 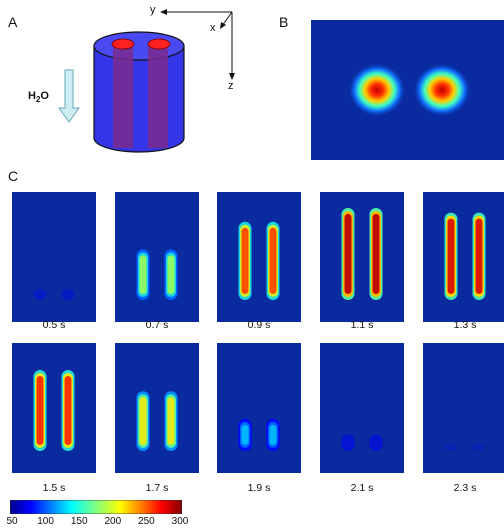 I want to click on axis-label-z: z, so click(x=231, y=86).